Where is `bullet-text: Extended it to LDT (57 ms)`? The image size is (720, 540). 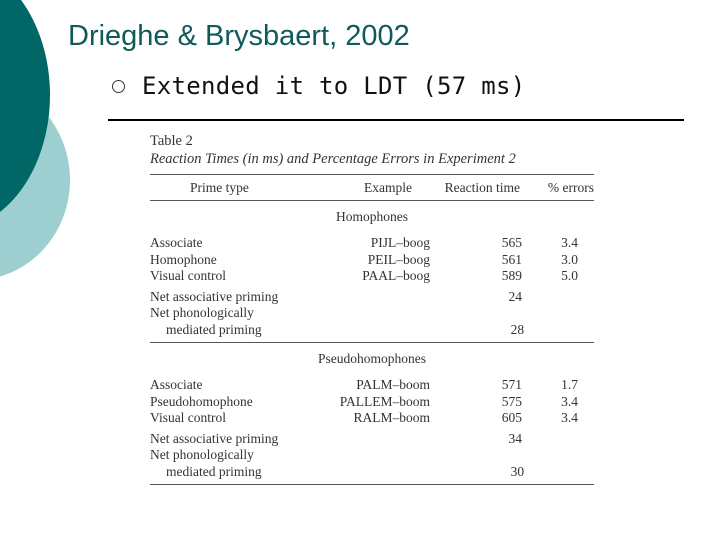
bullet-text: Extended it to LDT (57 ms) is located at coordinates (334, 86).